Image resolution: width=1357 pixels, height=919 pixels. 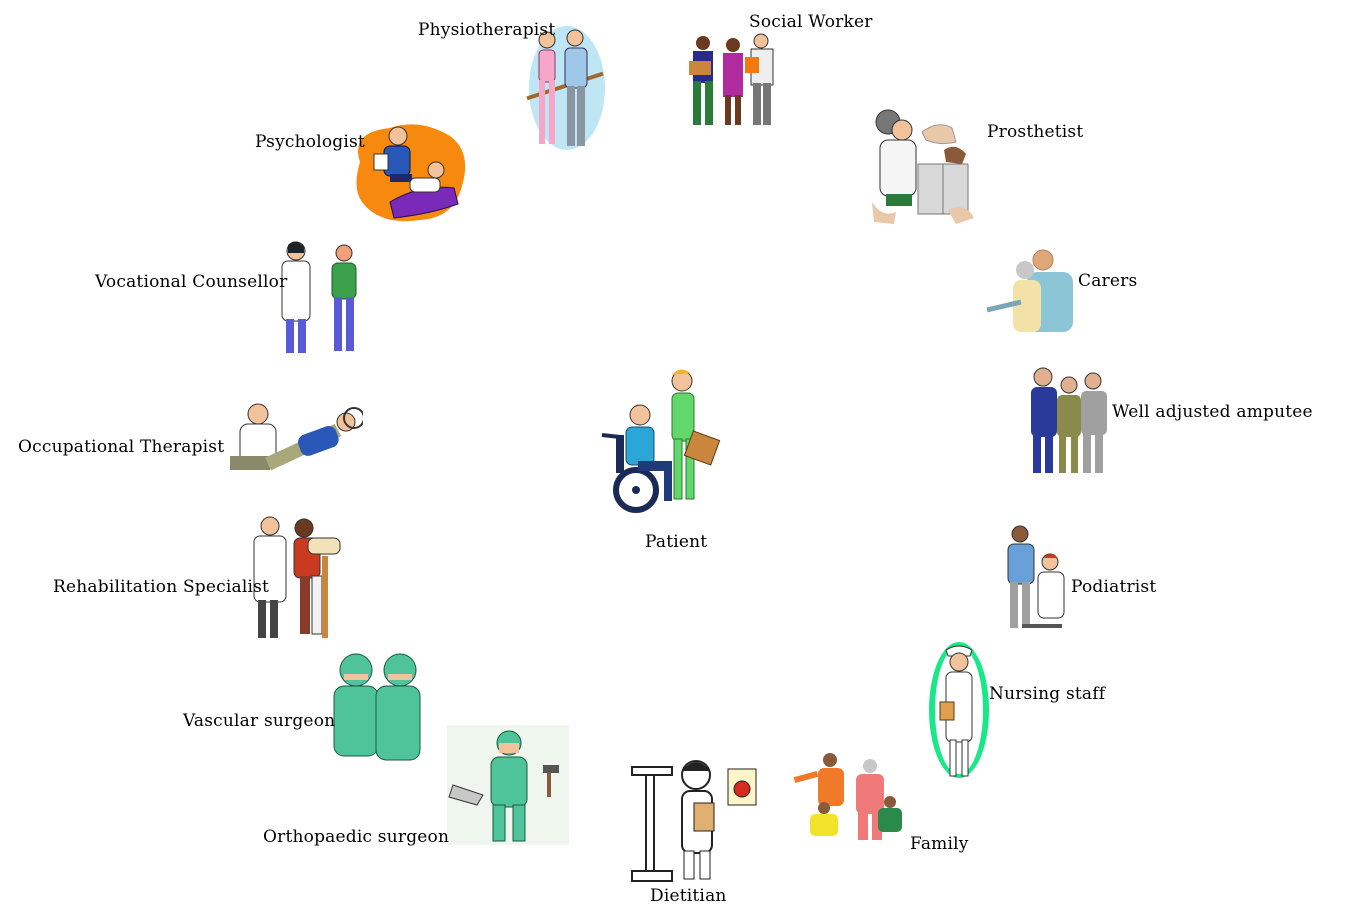 What do you see at coordinates (565, 88) in the screenshot?
I see `physiotherapist-illustration` at bounding box center [565, 88].